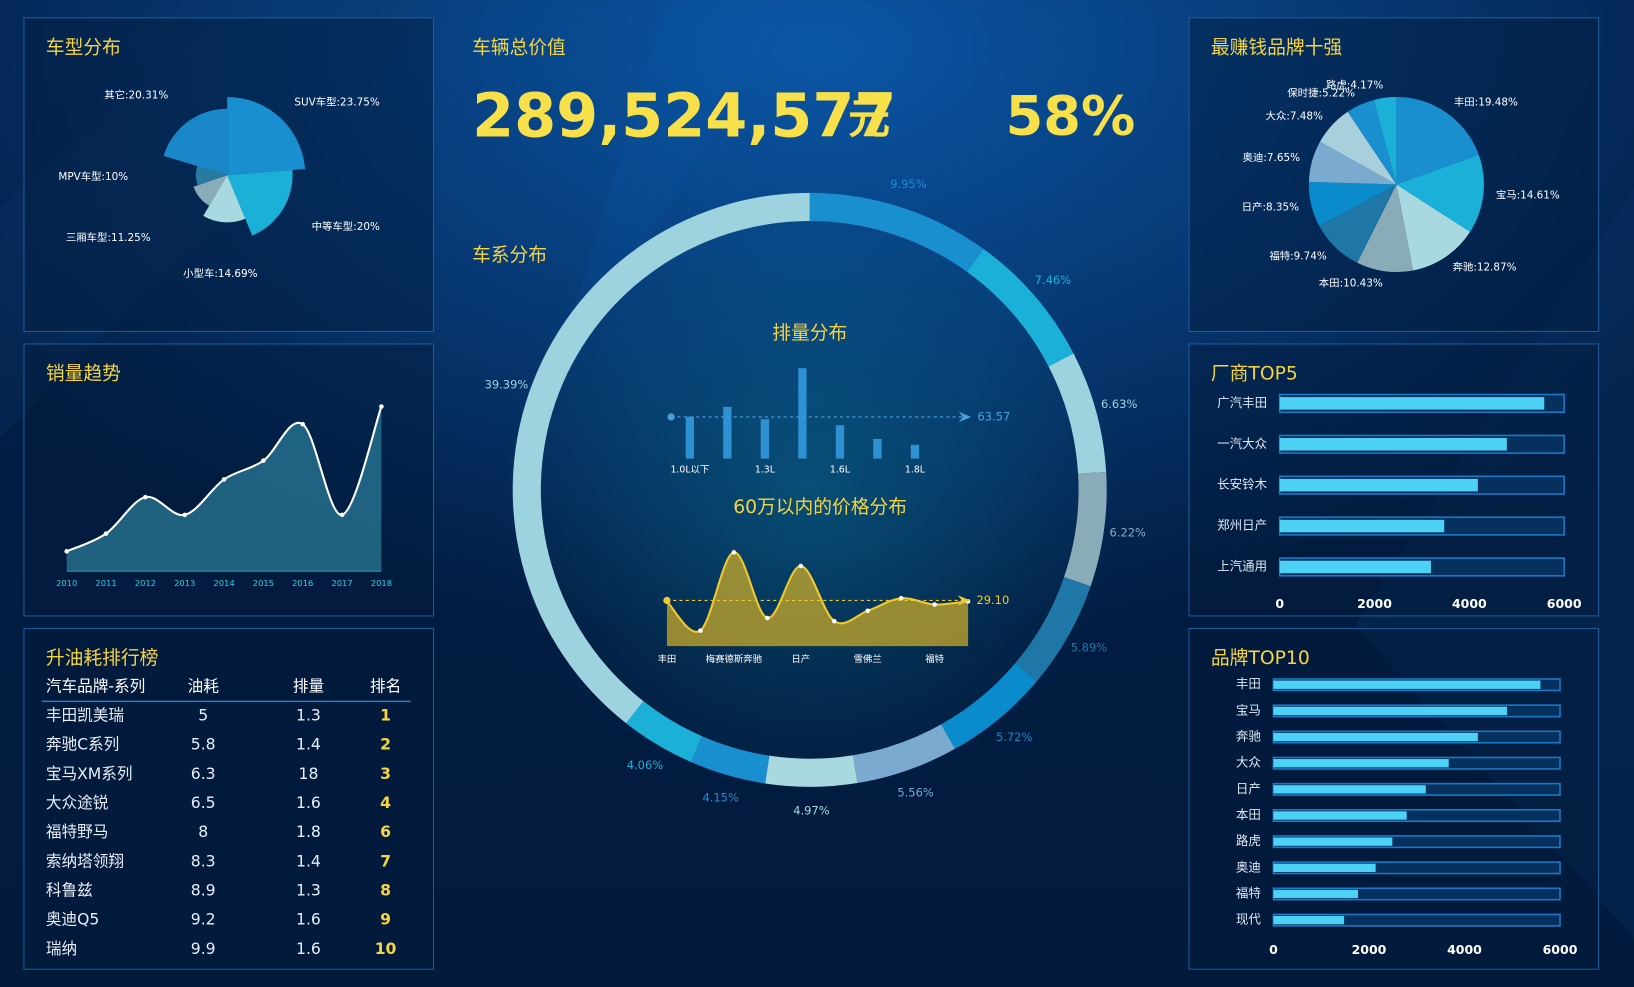  What do you see at coordinates (308, 685) in the screenshot?
I see `table-header: 排量` at bounding box center [308, 685].